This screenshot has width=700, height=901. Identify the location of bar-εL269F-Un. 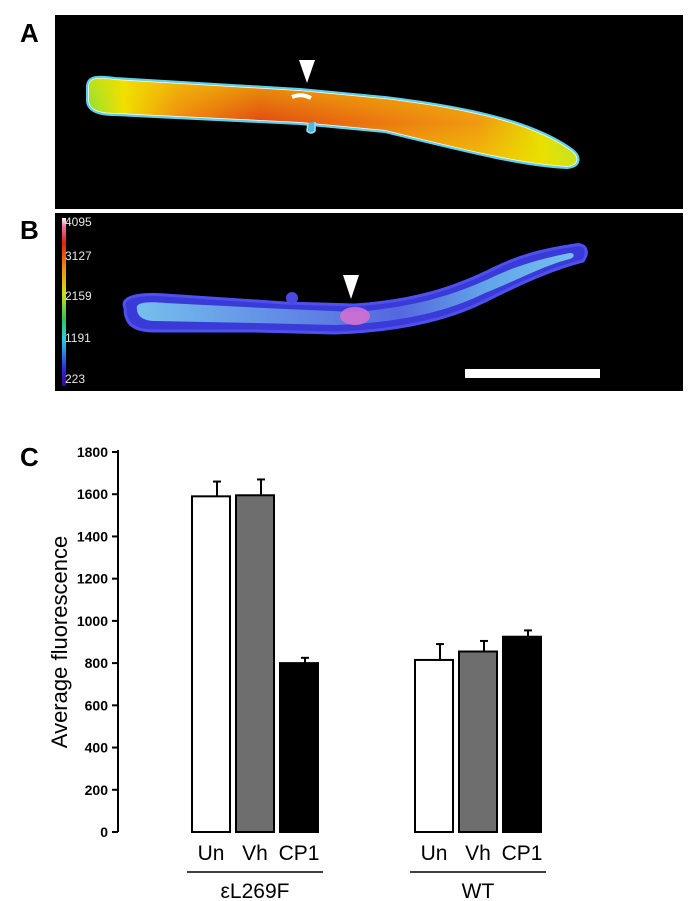
(211, 664).